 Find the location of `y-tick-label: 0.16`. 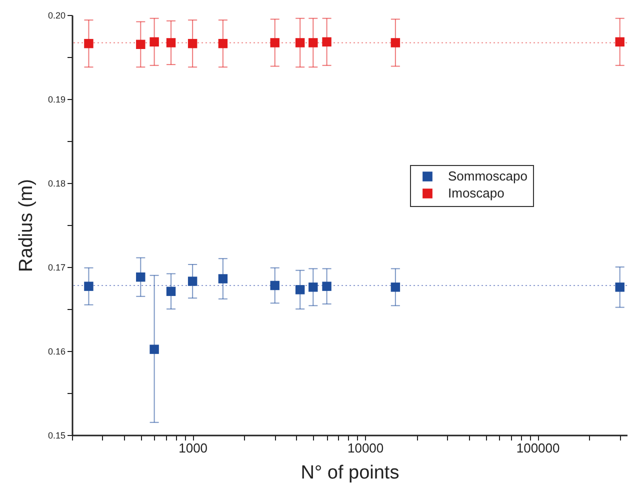

y-tick-label: 0.16 is located at coordinates (57, 351).